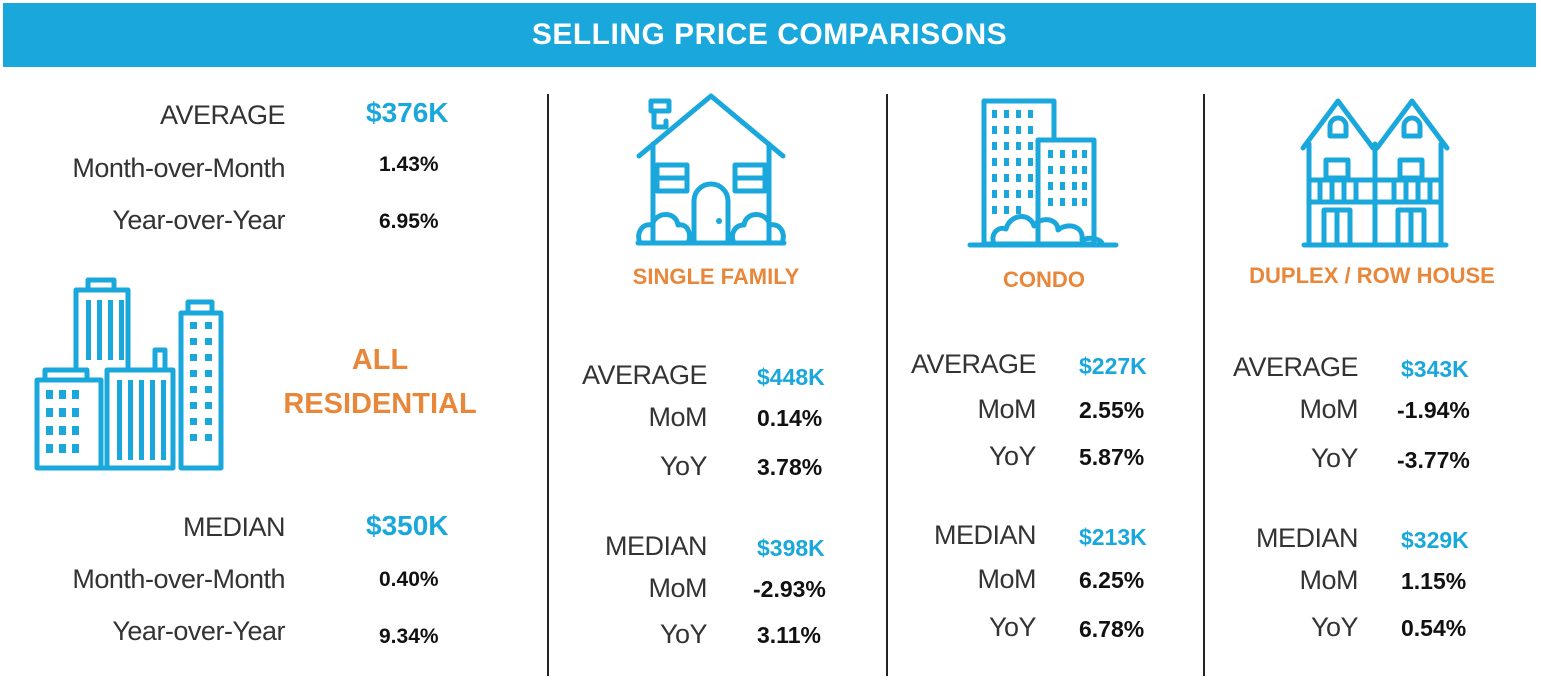 Image resolution: width=1541 pixels, height=687 pixels. What do you see at coordinates (791, 377) in the screenshot?
I see `average-value: $448K` at bounding box center [791, 377].